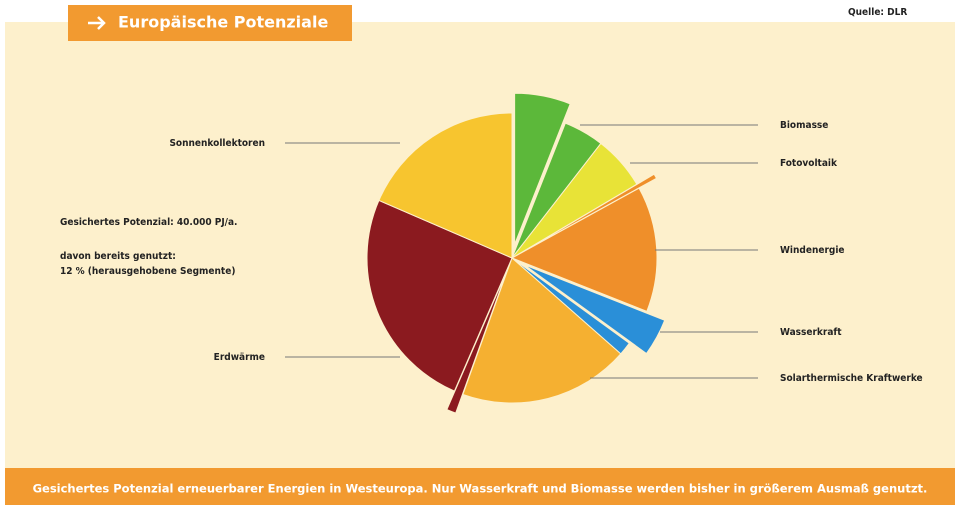  I want to click on note: Gesichertes Potenzial: 40.000 PJ/a., so click(148, 222).